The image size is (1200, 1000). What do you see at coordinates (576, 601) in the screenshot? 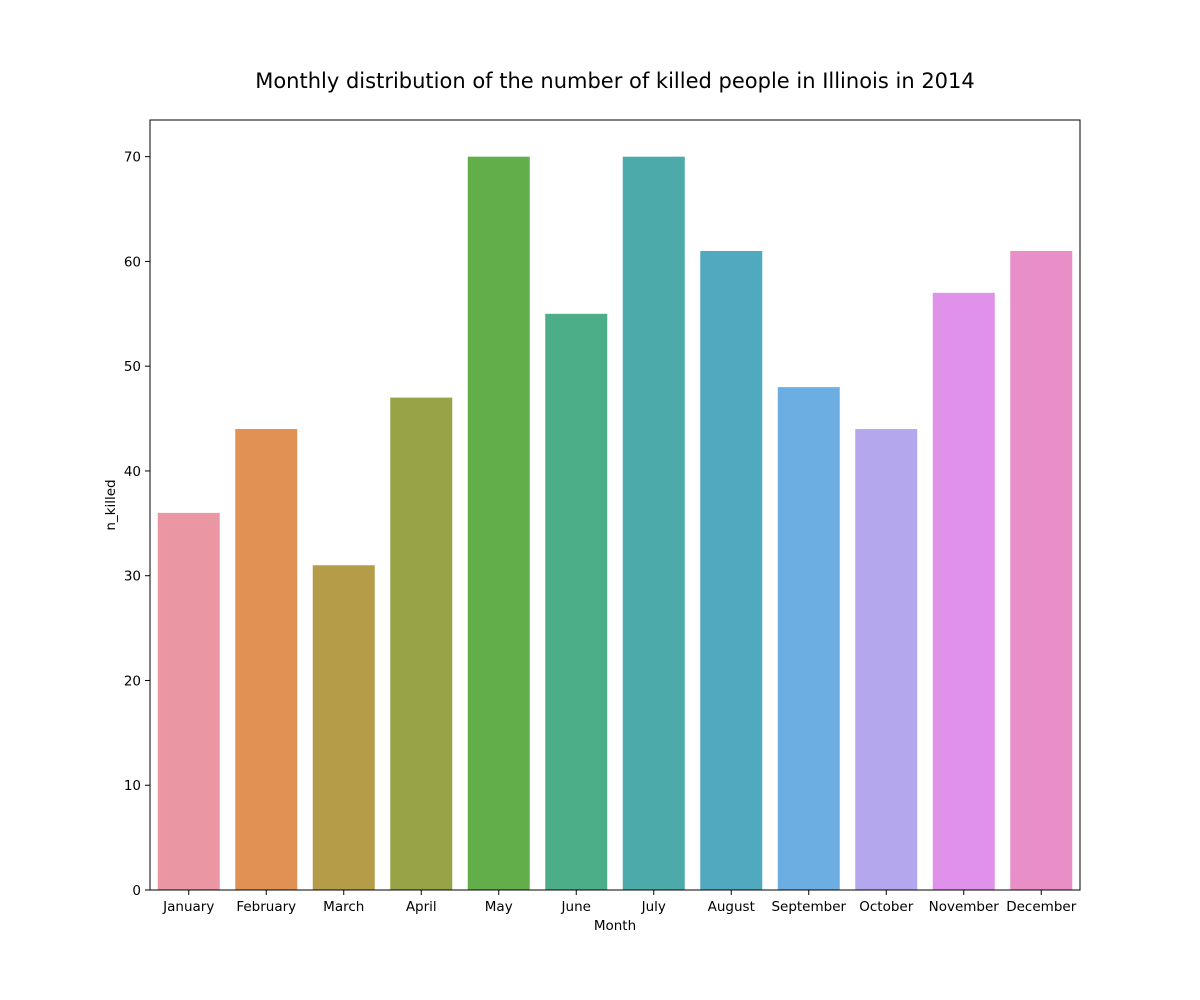
I see `bar-june` at bounding box center [576, 601].